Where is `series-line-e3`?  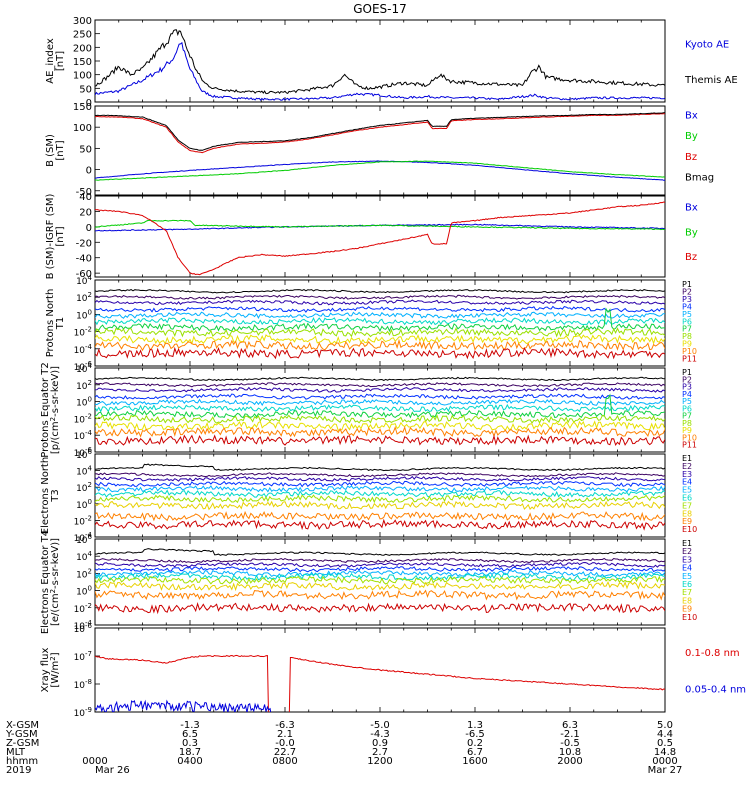 series-line-e3 is located at coordinates (380, 478).